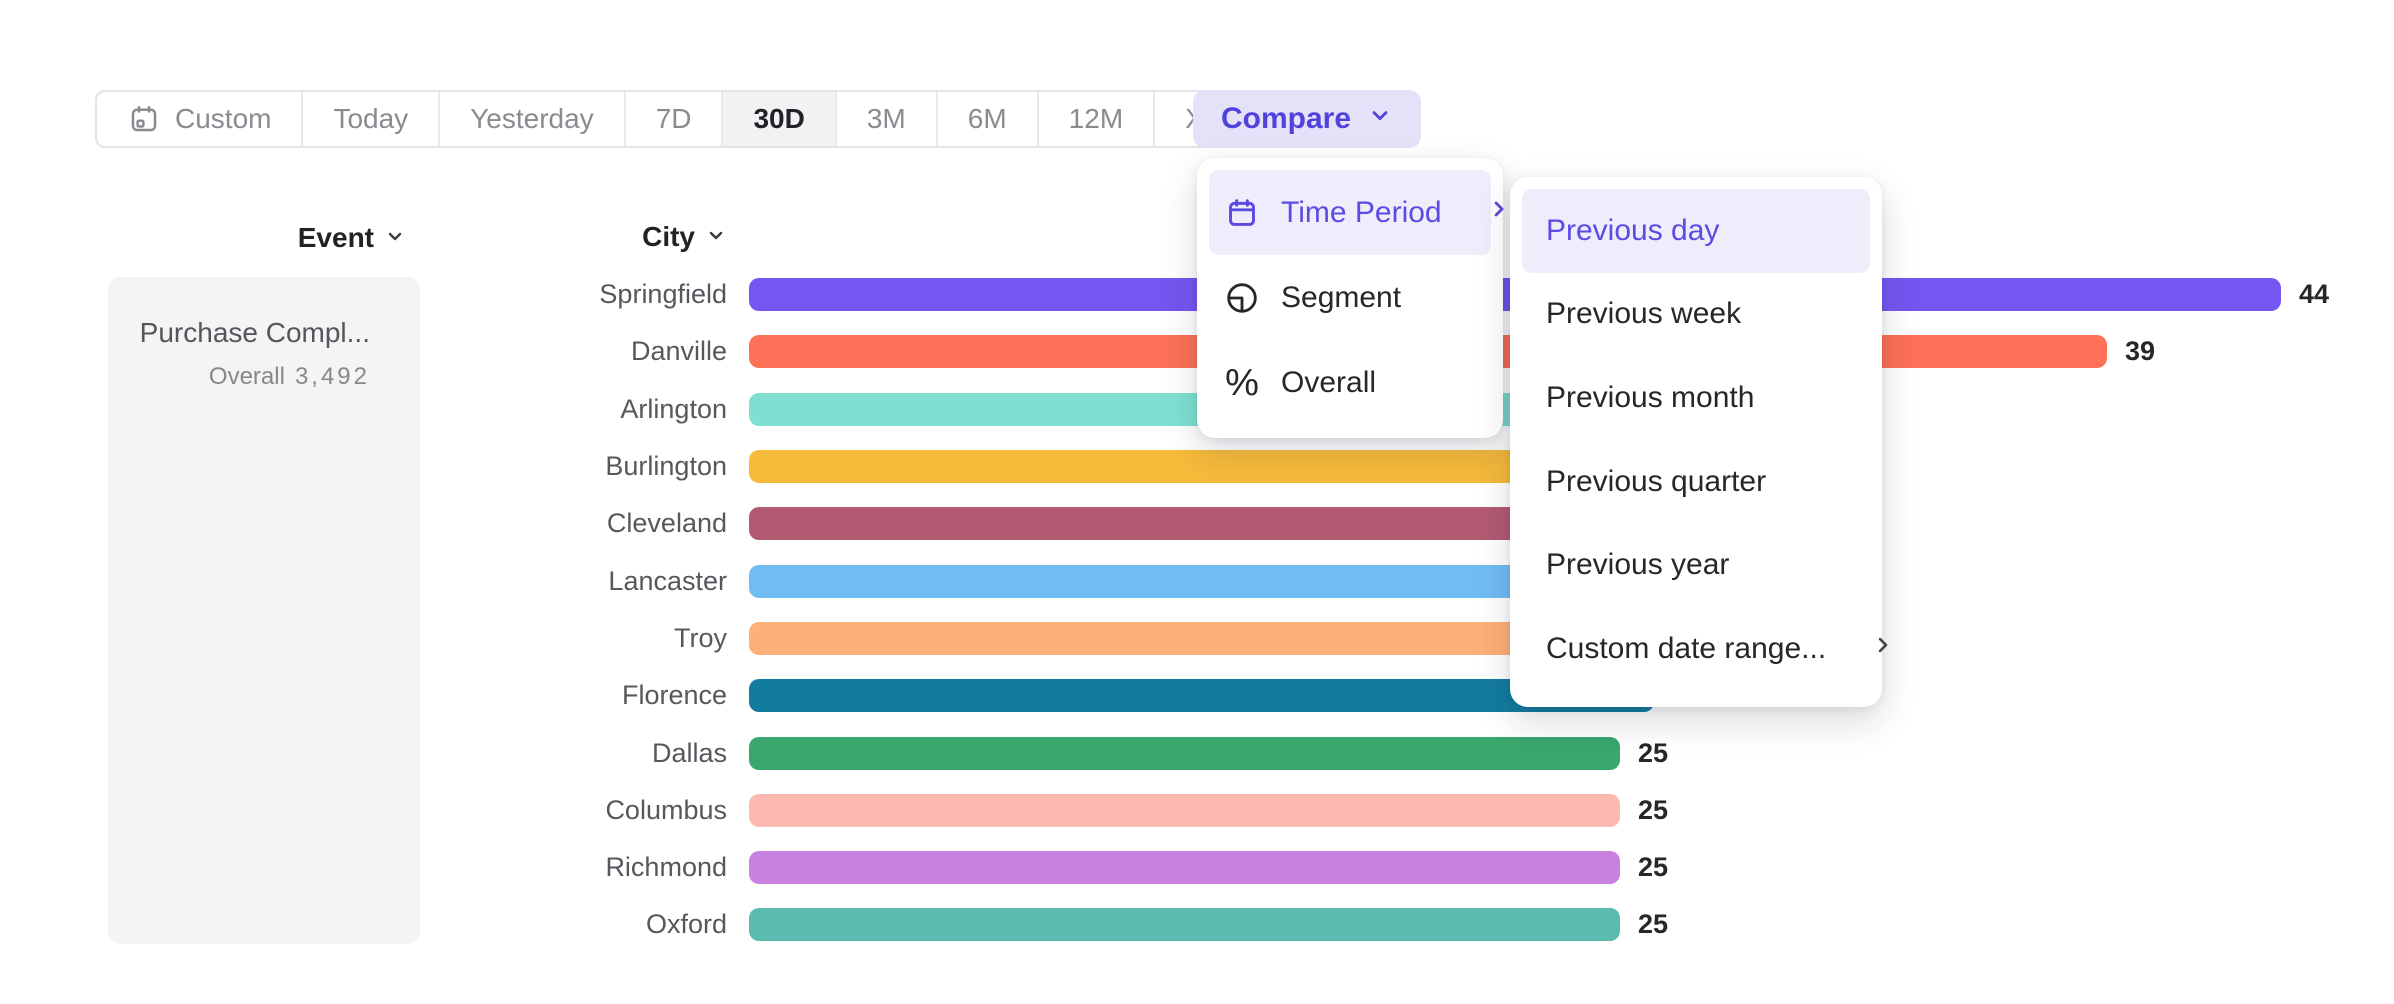  What do you see at coordinates (332, 376) in the screenshot?
I see `overall-value: 3,492` at bounding box center [332, 376].